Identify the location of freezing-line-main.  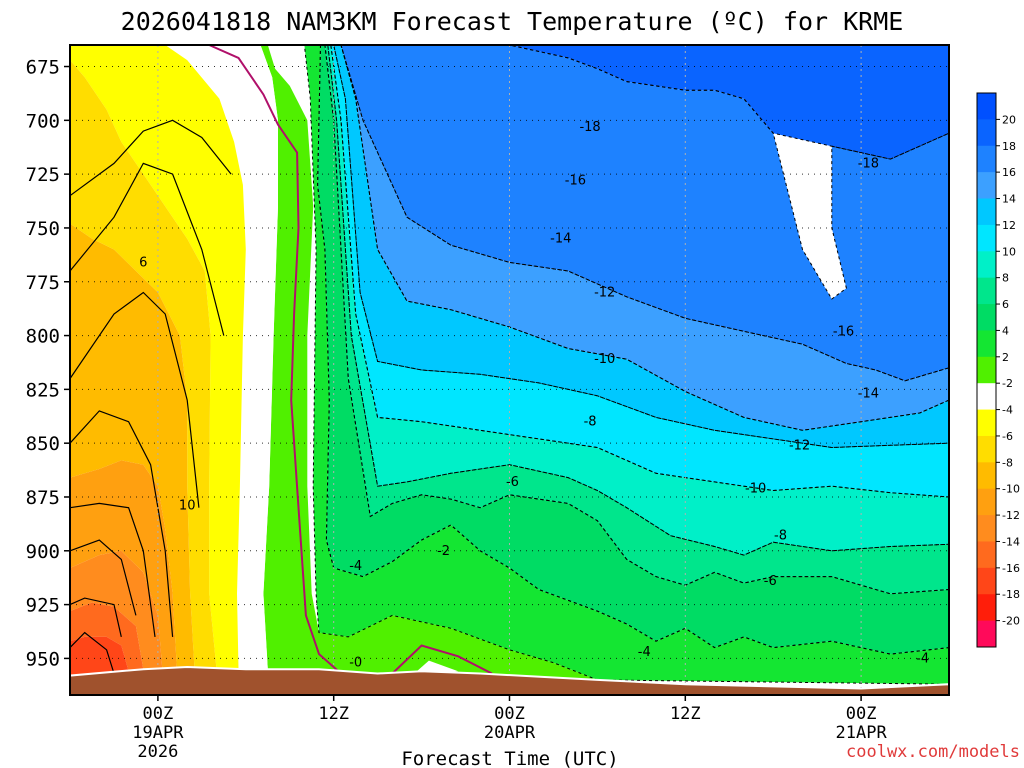
(275, 359).